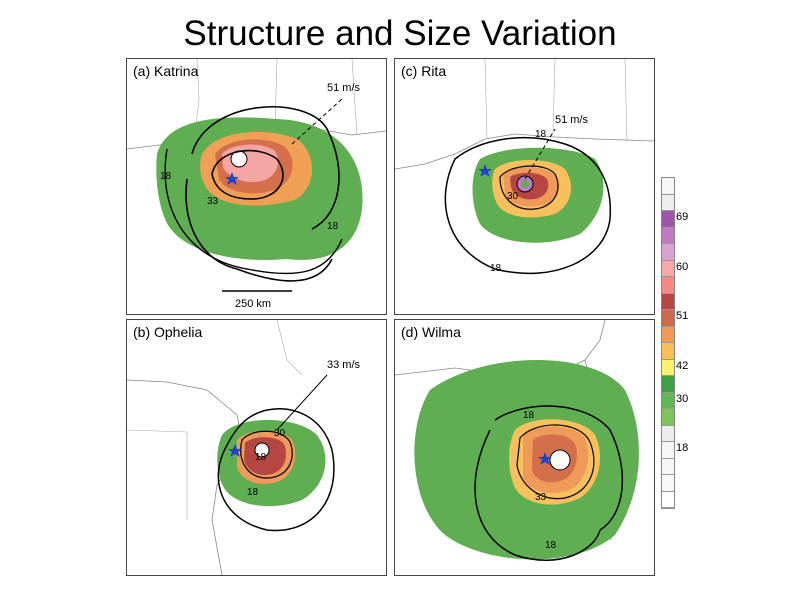 Image resolution: width=800 pixels, height=600 pixels. Describe the element at coordinates (400, 33) in the screenshot. I see `figure-title: Structure and Size Variation` at that location.